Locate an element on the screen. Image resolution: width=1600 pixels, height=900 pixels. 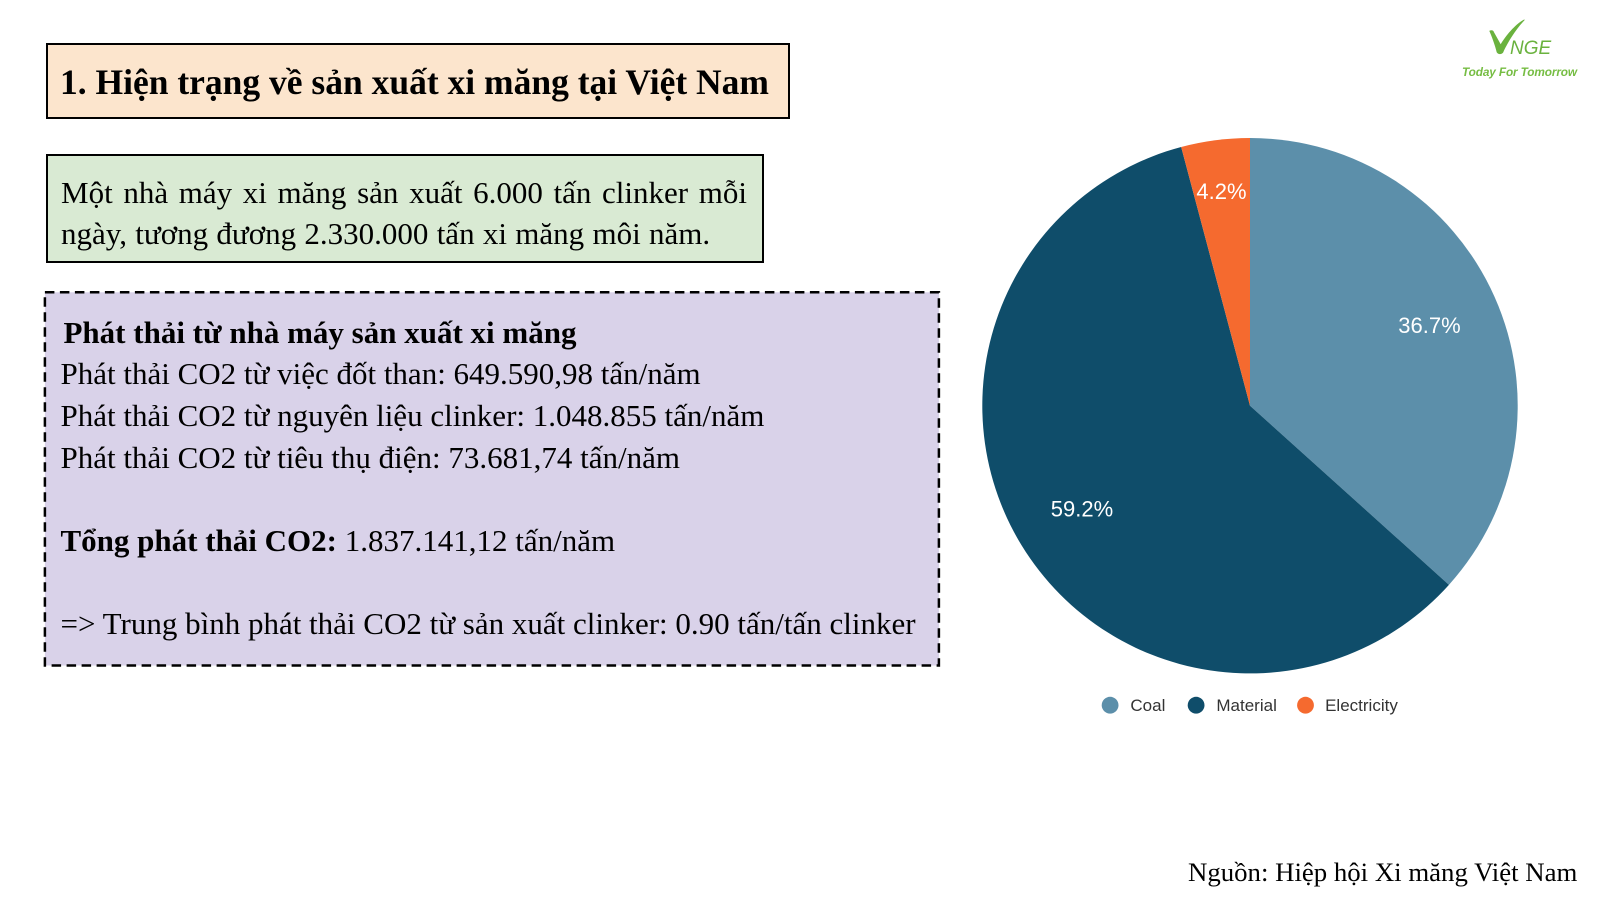
svg-text: NGE is located at coordinates (1531, 48).